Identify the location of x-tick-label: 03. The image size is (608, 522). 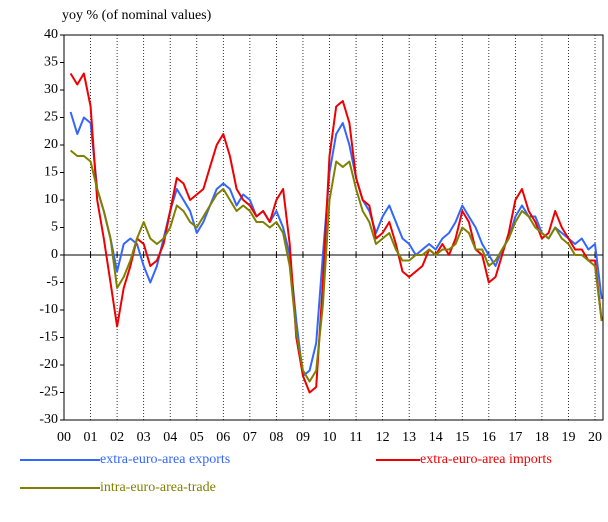
(144, 437).